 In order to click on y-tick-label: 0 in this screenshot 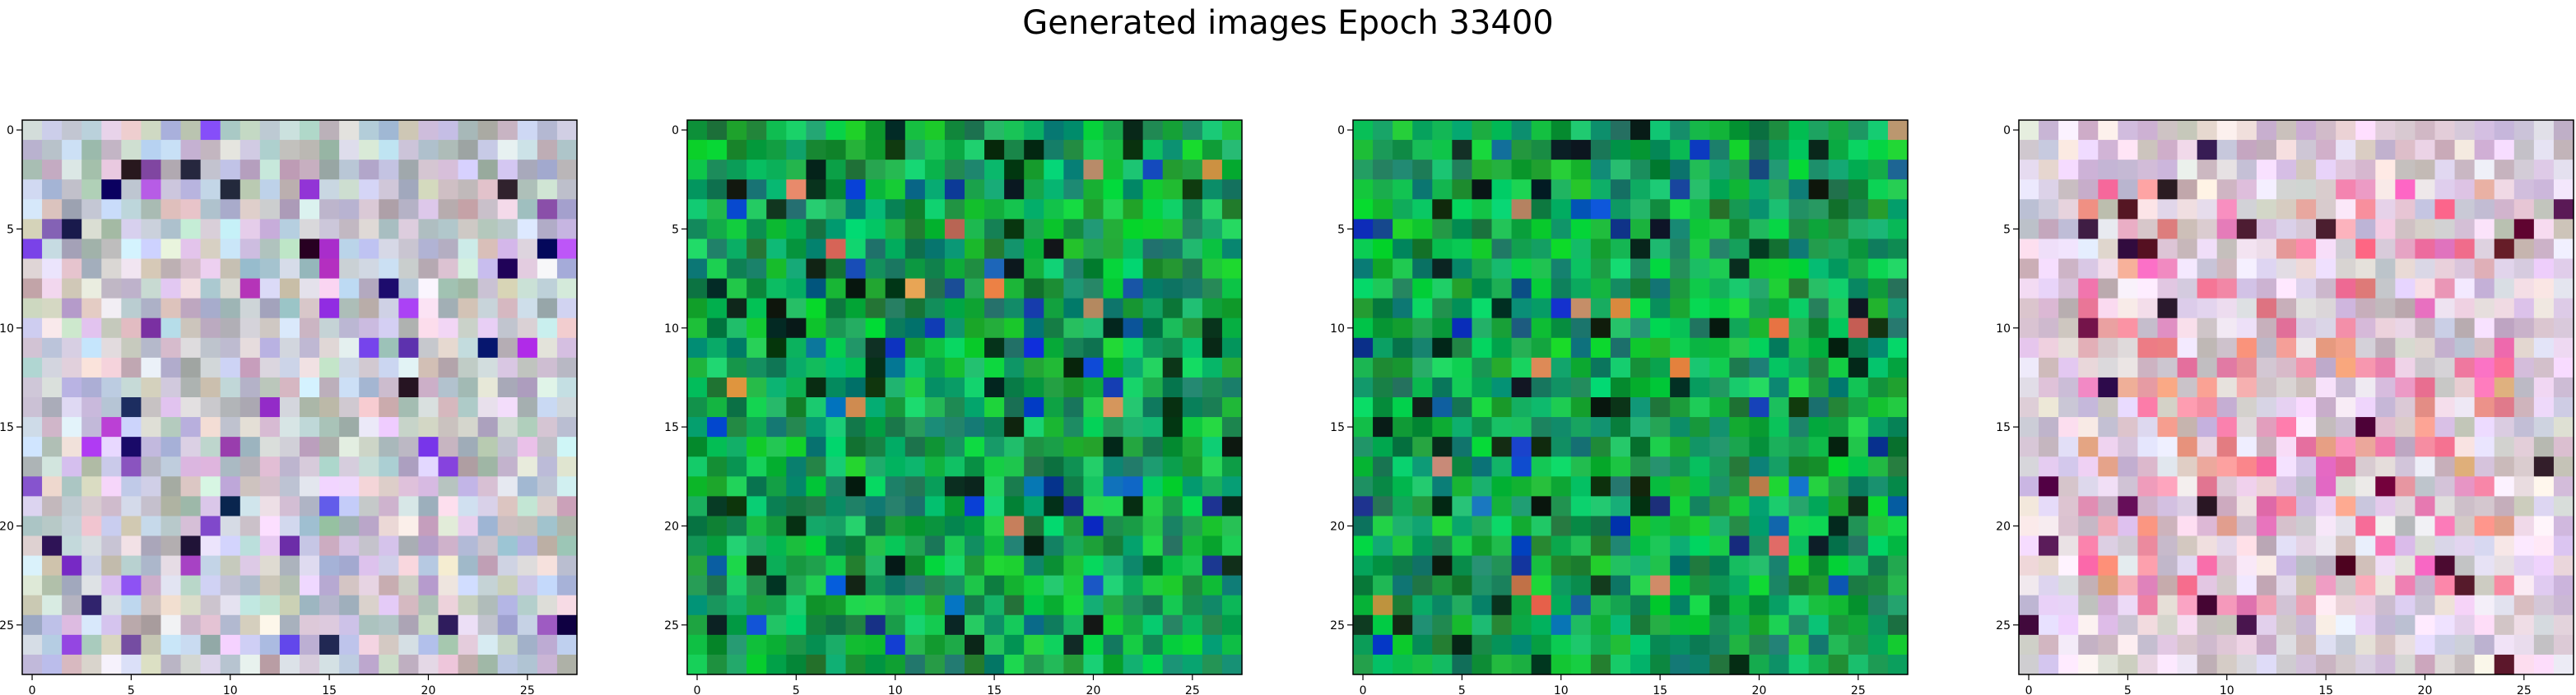, I will do `click(675, 130)`.